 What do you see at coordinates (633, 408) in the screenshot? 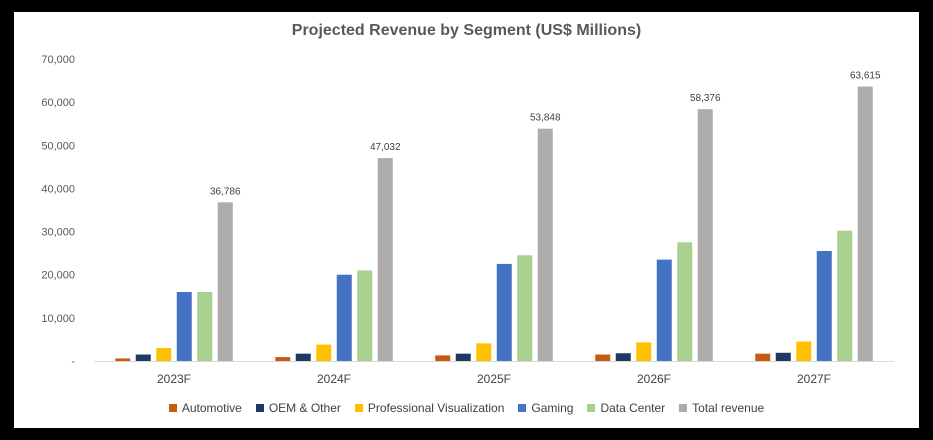
I see `legend-label: Data Center` at bounding box center [633, 408].